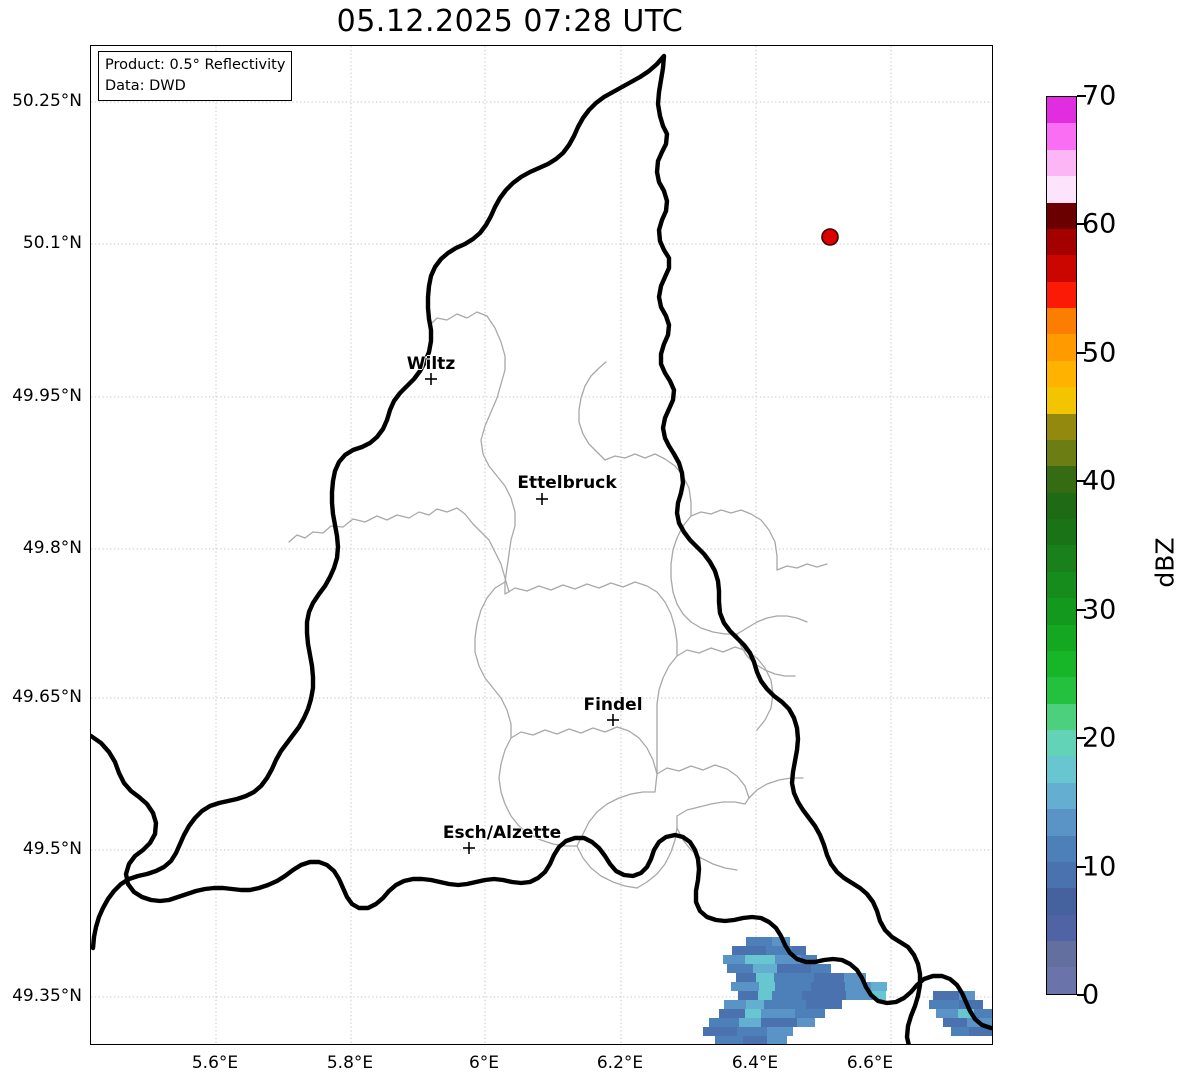 The image size is (1184, 1081). Describe the element at coordinates (195, 76) in the screenshot. I see `product-info-box: Product: 0.5° Reflectivity Data: DWD` at that location.